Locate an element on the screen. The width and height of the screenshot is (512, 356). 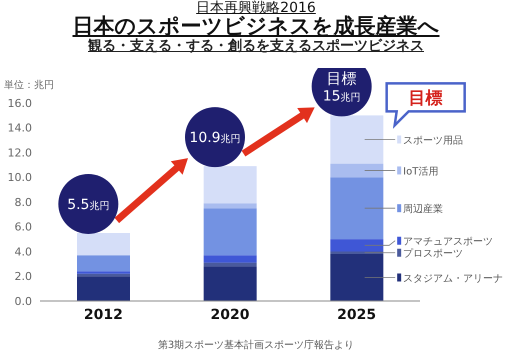
x-tick-label: 2025 is located at coordinates (356, 314).